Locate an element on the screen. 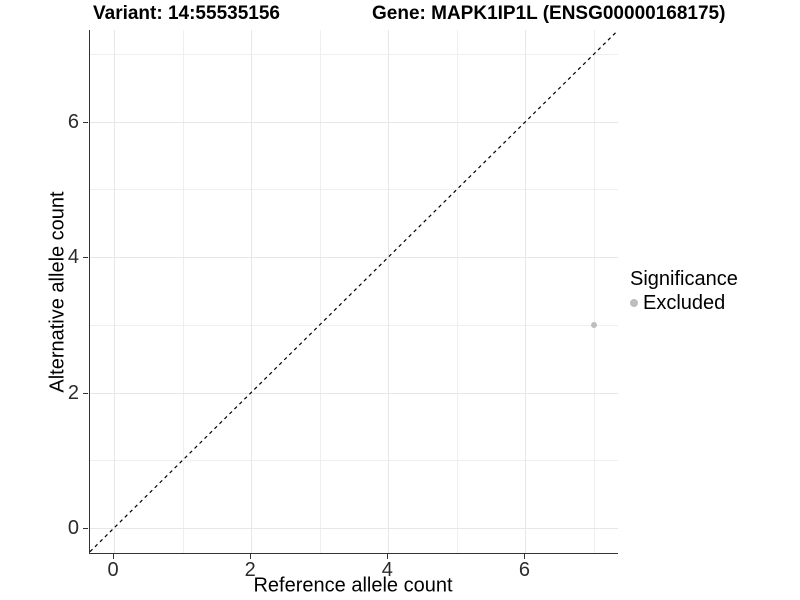 The image size is (800, 600). legend-item-excluded: Excluded is located at coordinates (684, 303).